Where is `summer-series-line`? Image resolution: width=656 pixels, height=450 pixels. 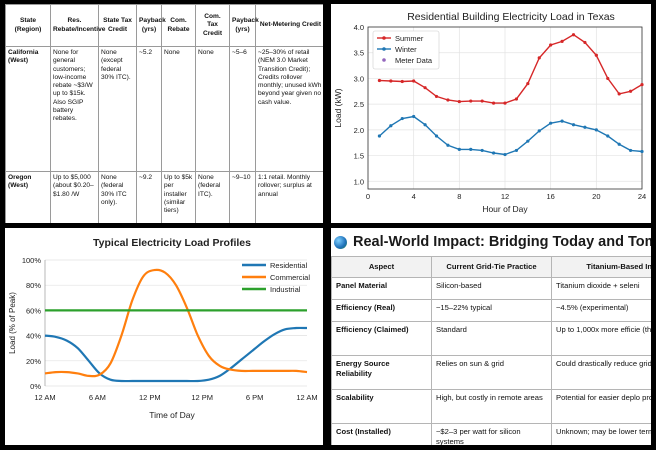
summer-series-line is located at coordinates (511, 68).